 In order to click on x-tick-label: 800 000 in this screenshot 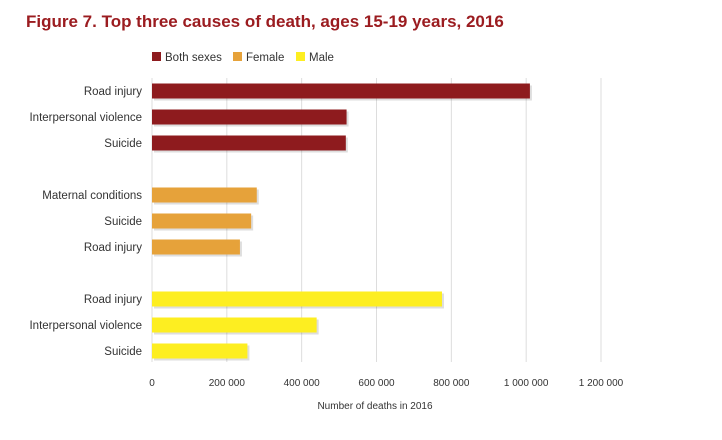, I will do `click(451, 383)`.